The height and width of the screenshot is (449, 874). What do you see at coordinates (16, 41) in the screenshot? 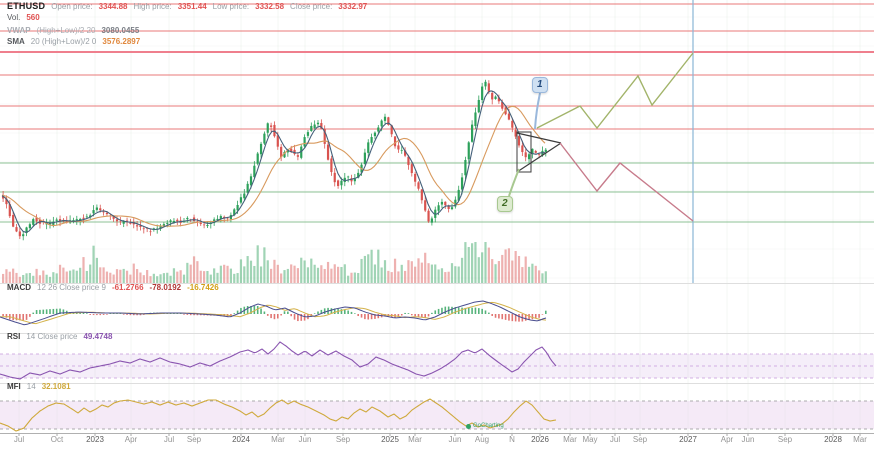
I see `sma-name: SMA` at bounding box center [16, 41].